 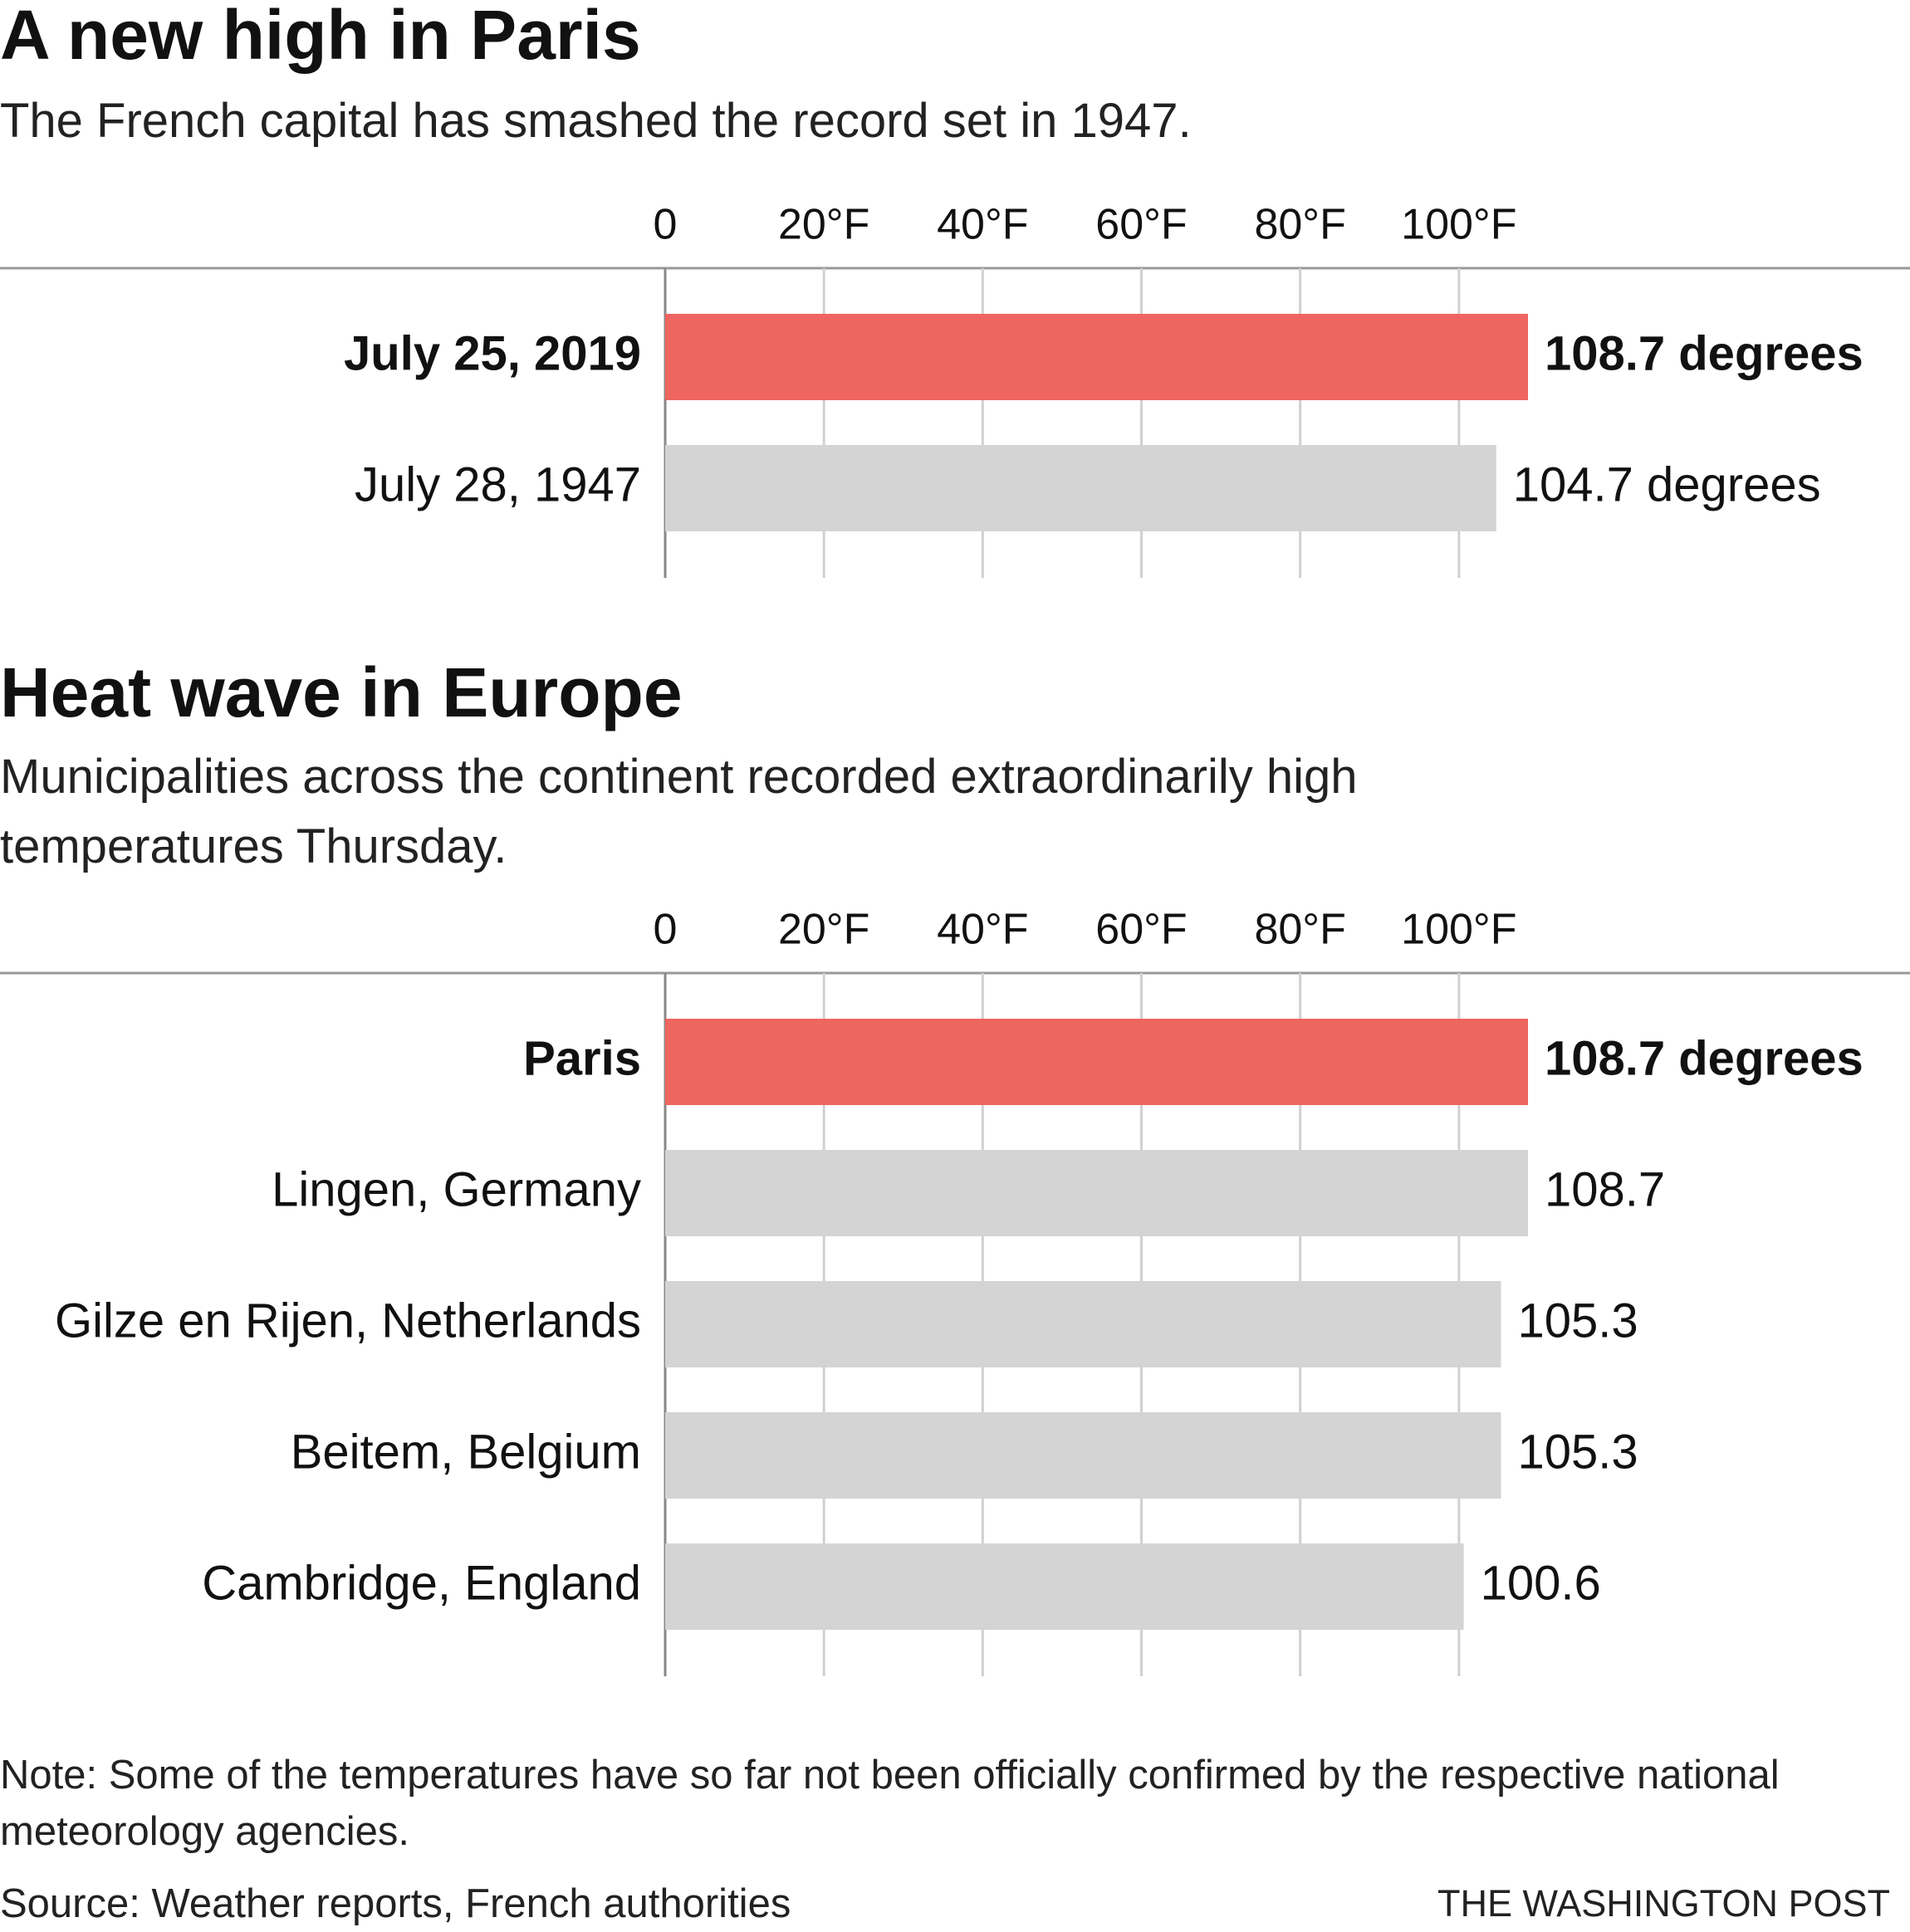 What do you see at coordinates (1541, 1583) in the screenshot?
I see `value-label: 100.6` at bounding box center [1541, 1583].